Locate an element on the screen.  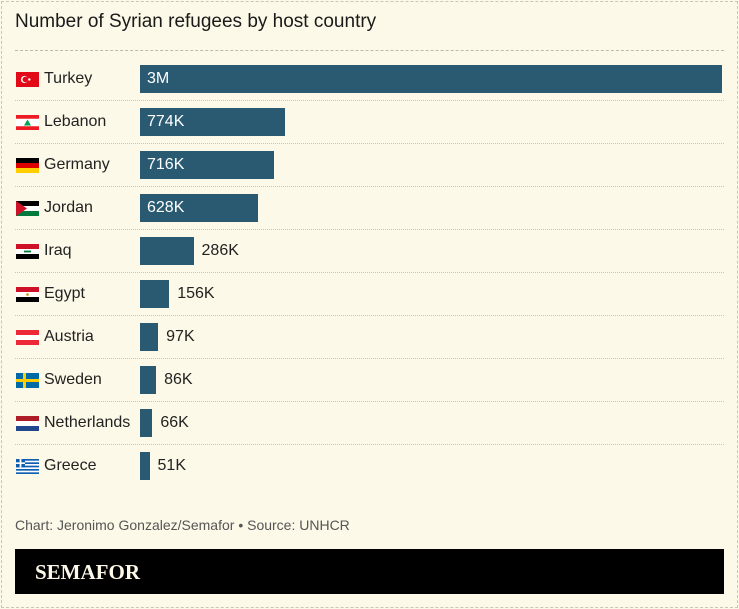
category-label: Greece is located at coordinates (70, 465).